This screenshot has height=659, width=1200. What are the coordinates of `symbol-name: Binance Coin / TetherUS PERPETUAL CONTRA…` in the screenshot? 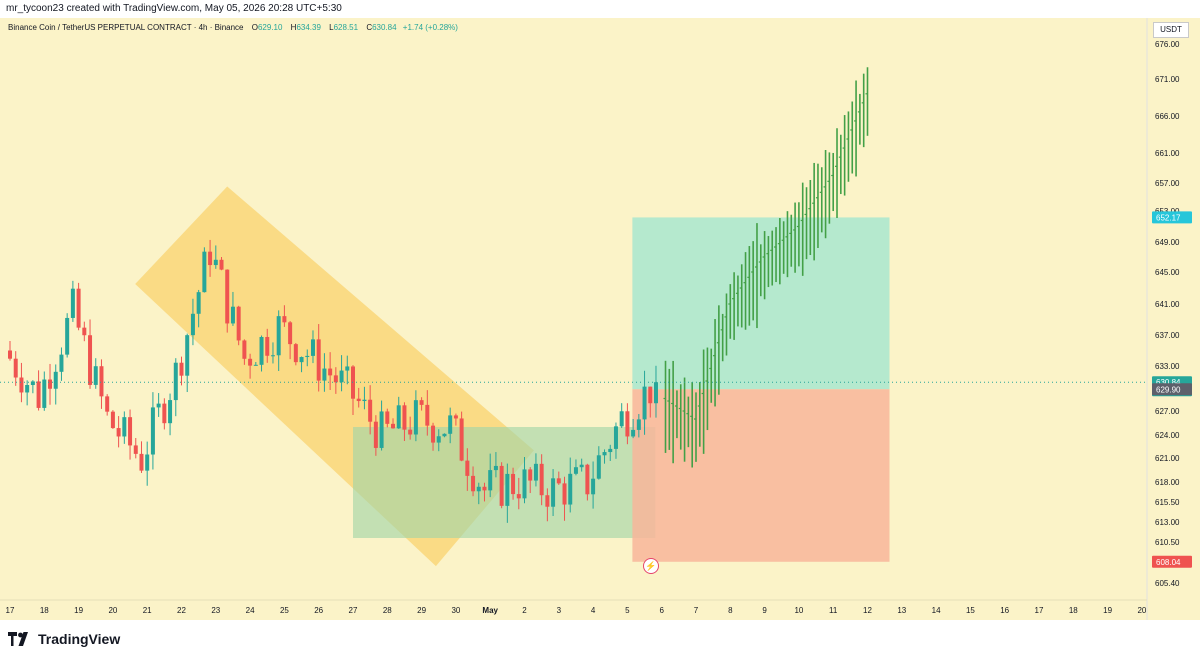 It's located at (126, 27).